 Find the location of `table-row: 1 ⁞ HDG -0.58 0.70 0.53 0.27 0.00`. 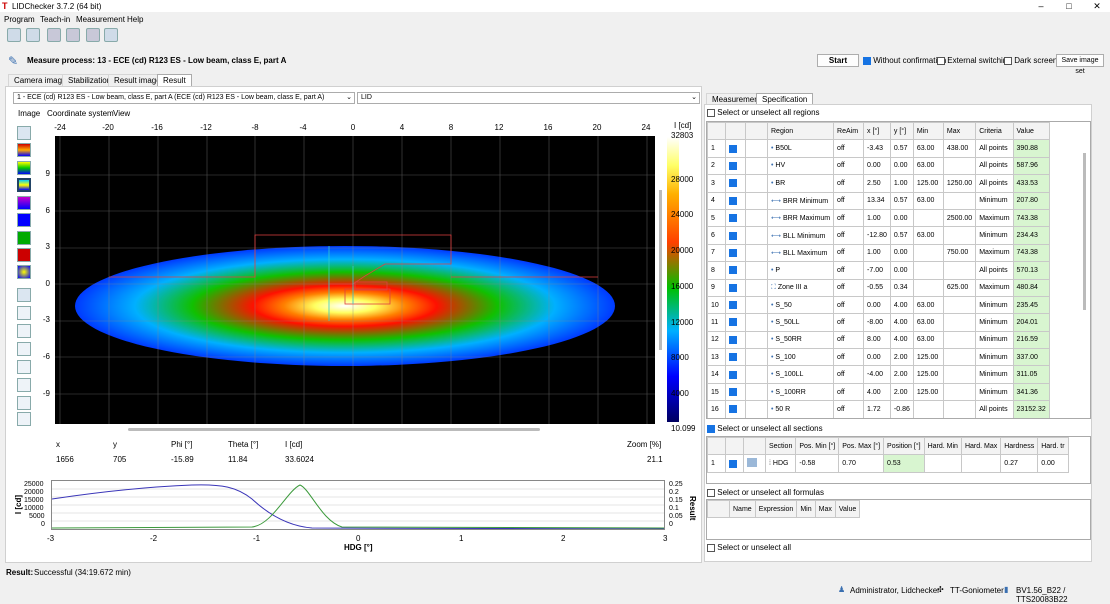

table-row: 1 ⁞ HDG -0.58 0.70 0.53 0.27 0.00 is located at coordinates (888, 463).